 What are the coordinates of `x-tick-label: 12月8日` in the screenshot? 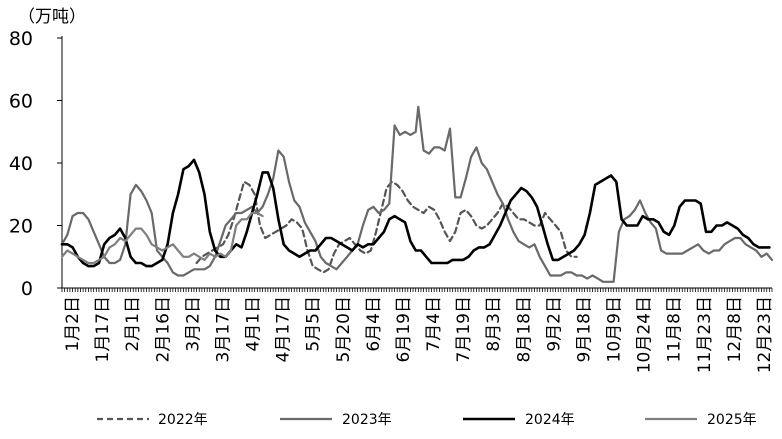 It's located at (735, 329).